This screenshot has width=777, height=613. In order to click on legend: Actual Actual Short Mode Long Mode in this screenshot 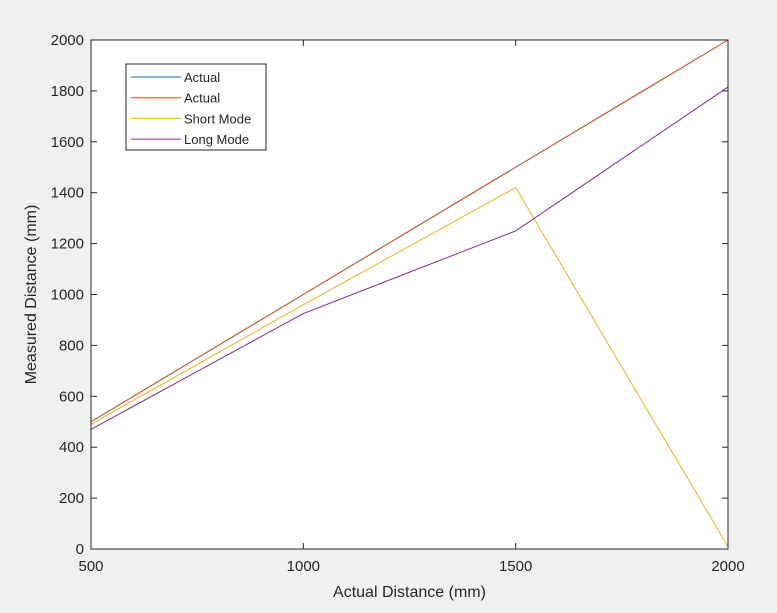, I will do `click(196, 107)`.